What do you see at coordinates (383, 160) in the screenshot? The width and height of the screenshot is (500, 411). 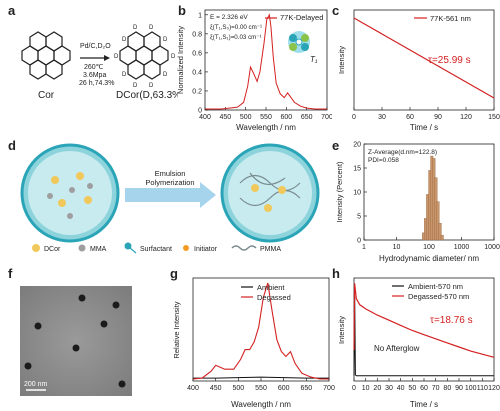 I see `chart-e-pdi: PDI=0.058` at bounding box center [383, 160].